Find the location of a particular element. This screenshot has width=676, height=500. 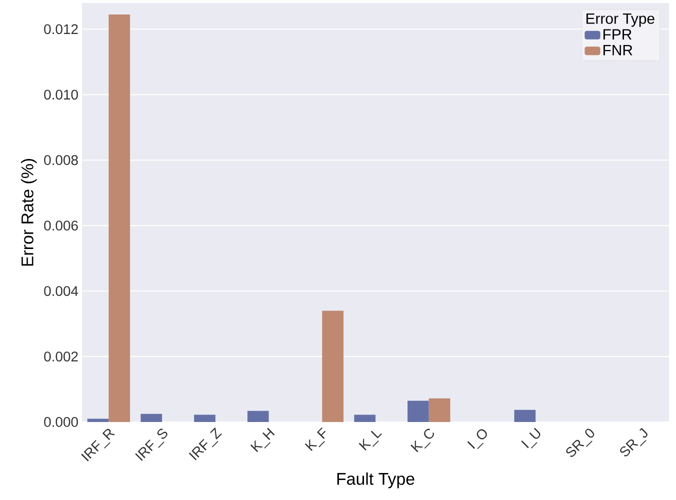

x-tick-label: K_L is located at coordinates (370, 440).